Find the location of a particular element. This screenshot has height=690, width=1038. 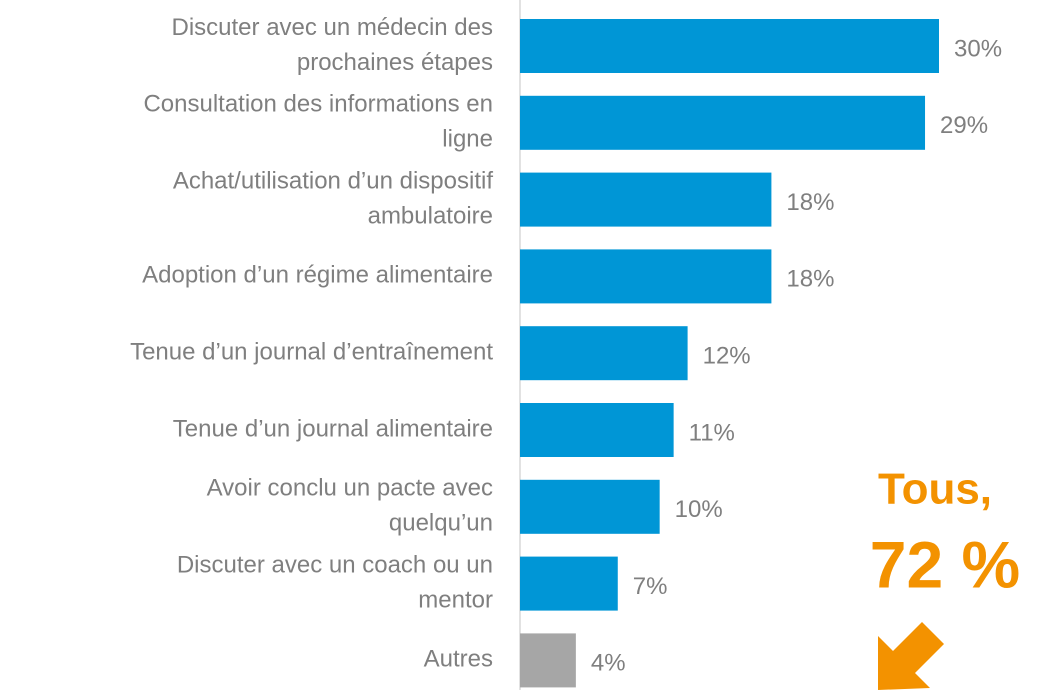

value-label: 11% is located at coordinates (712, 432).